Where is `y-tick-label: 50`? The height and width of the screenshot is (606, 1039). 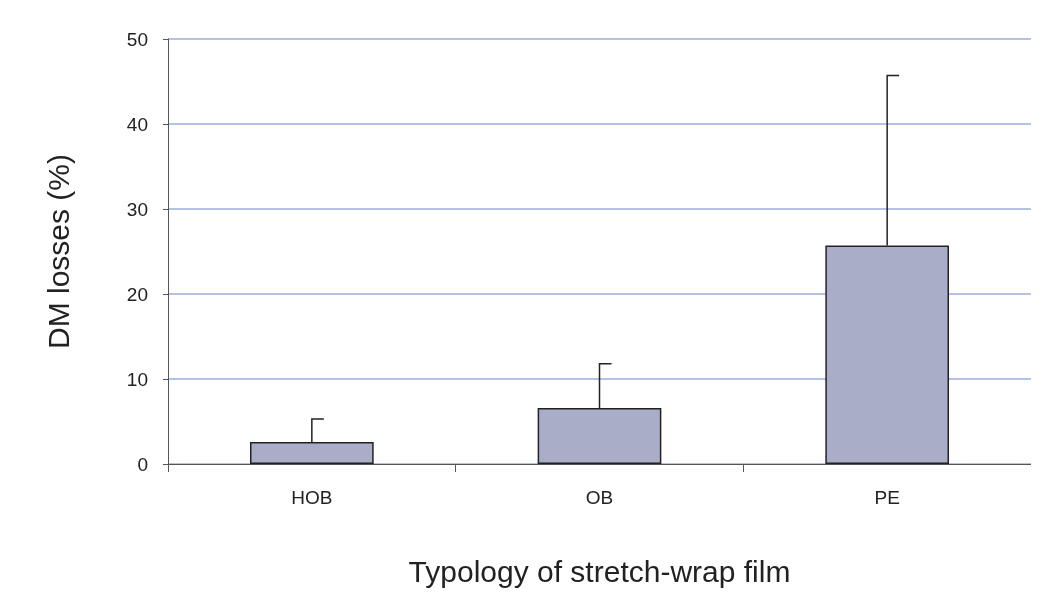
y-tick-label: 50 is located at coordinates (137, 39).